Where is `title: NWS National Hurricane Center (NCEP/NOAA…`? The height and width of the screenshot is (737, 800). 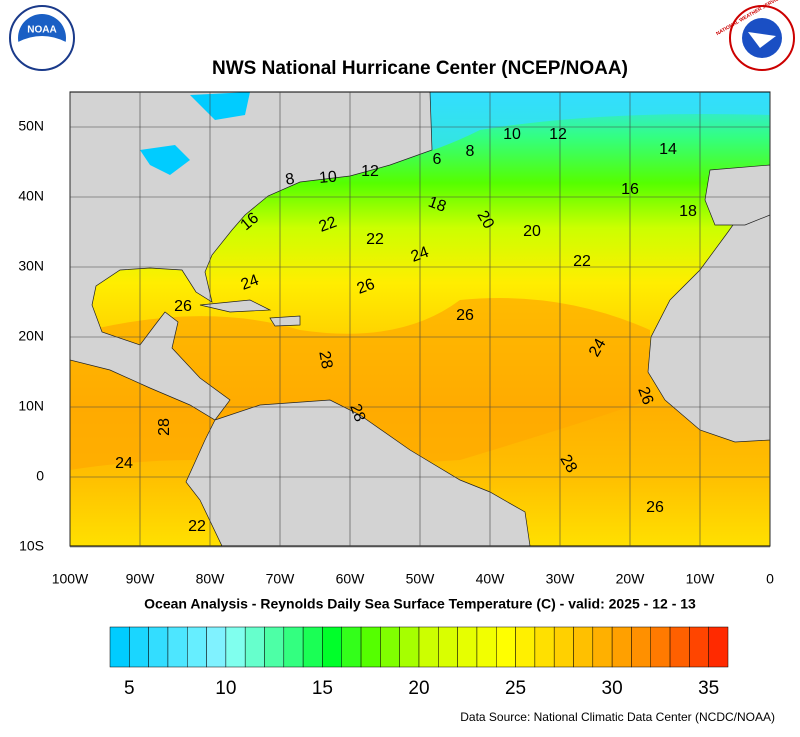 title: NWS National Hurricane Center (NCEP/NOAA… is located at coordinates (420, 68).